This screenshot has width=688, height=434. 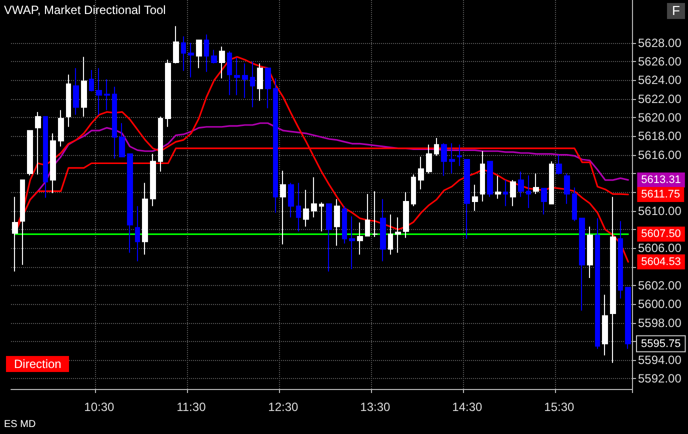 What do you see at coordinates (660, 211) in the screenshot?
I see `y-tick-label: 5610.00` at bounding box center [660, 211].